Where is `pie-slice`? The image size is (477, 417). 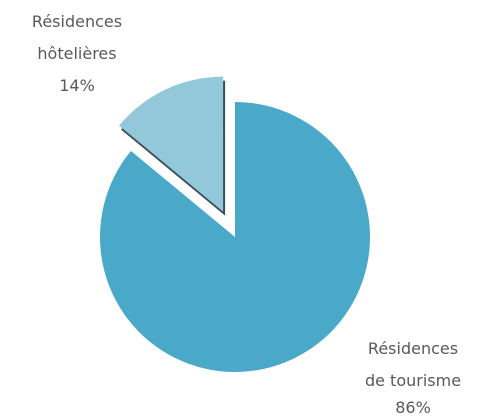 pie-slice is located at coordinates (171, 144).